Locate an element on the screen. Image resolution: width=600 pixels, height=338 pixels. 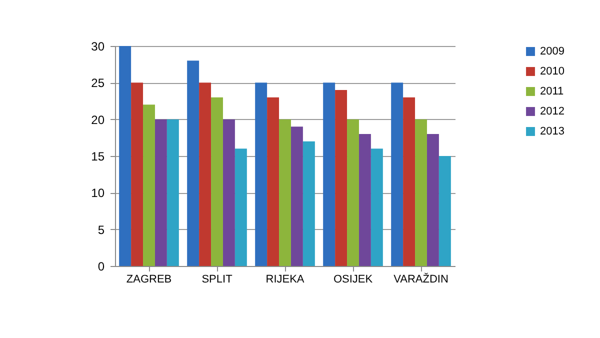
legend-label: 2013 is located at coordinates (552, 132).